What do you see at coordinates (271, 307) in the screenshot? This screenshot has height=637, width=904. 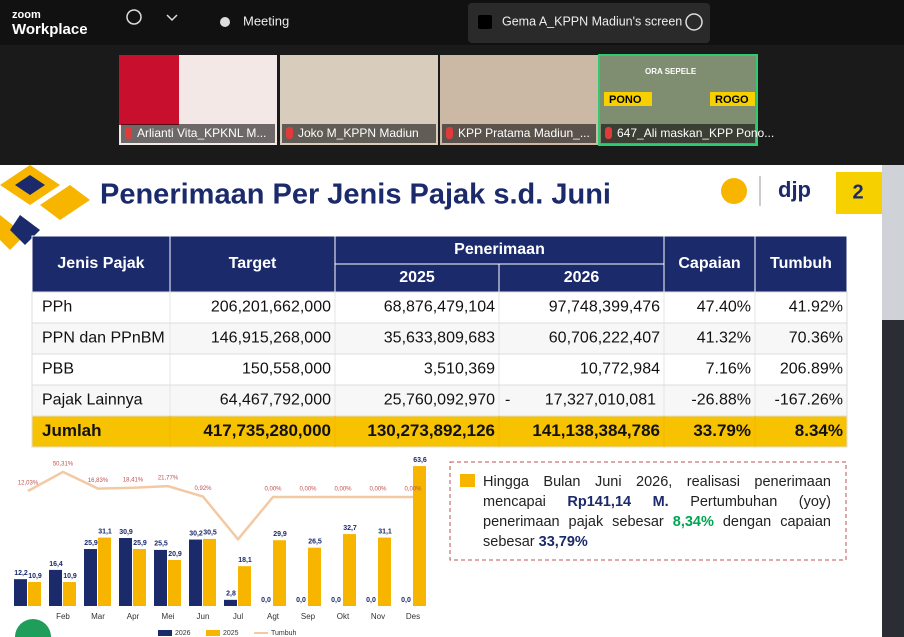 I see `cell-value: 206,201,662,000` at bounding box center [271, 307].